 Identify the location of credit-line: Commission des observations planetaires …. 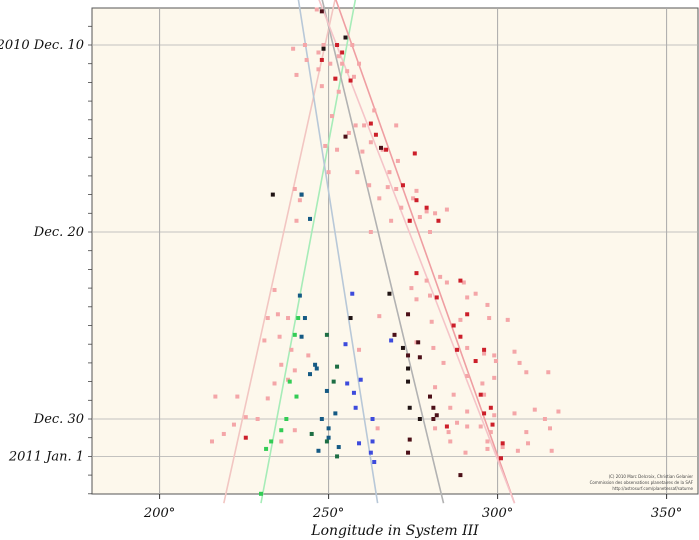
(642, 482).